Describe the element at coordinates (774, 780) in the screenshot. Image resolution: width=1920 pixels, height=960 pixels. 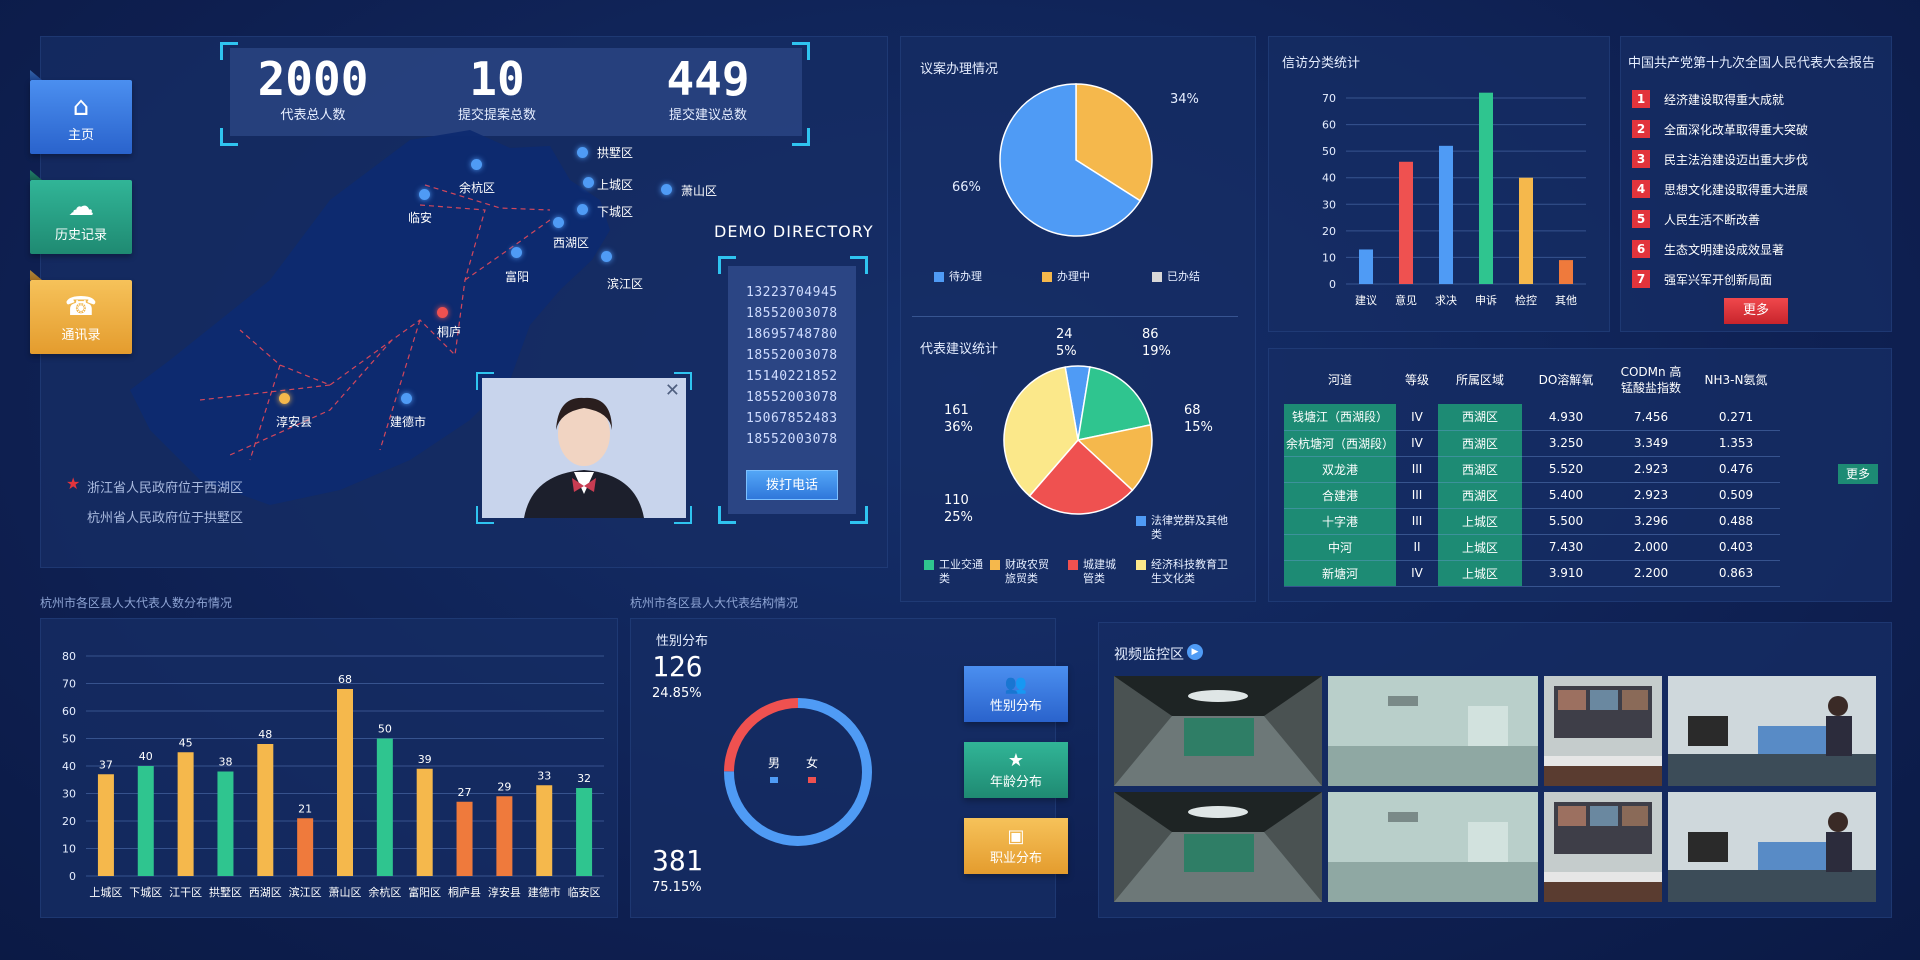
I see `male-swatch` at that location.